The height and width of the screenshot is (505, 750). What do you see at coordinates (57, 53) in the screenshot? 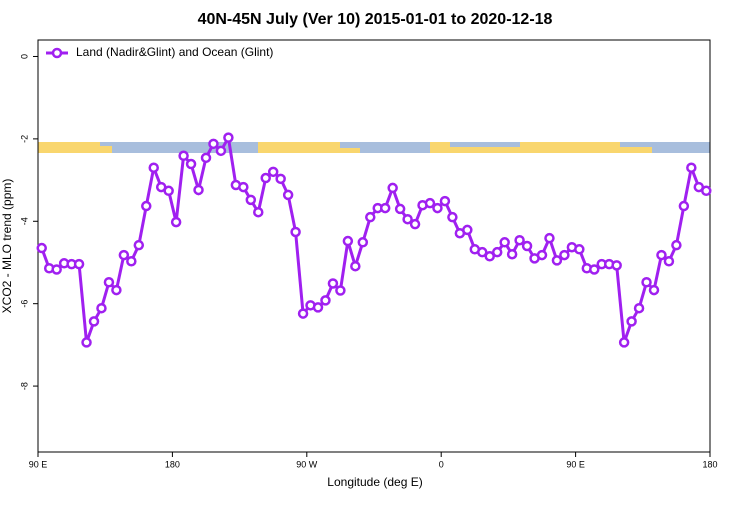
I see `legend-marker` at bounding box center [57, 53].